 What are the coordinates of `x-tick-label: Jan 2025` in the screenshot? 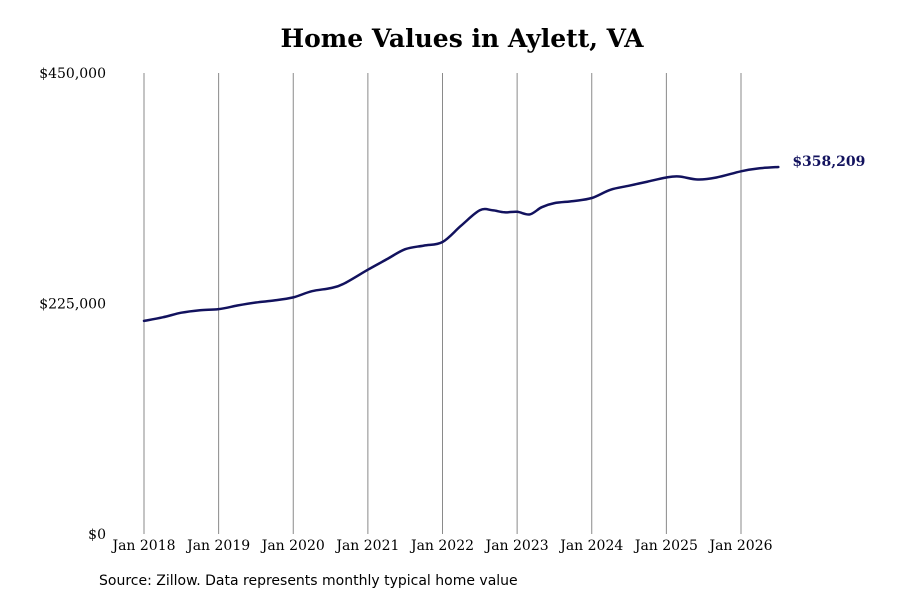 It's located at (665, 546).